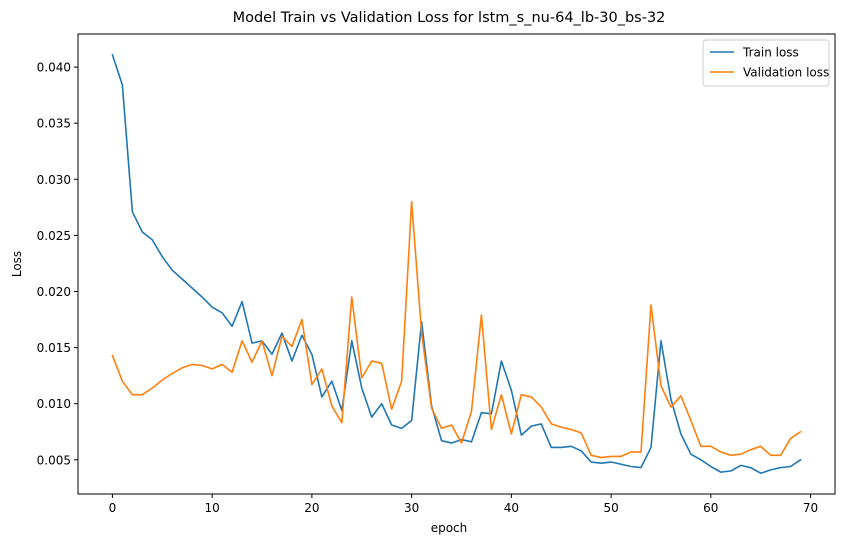  I want to click on y-axis-ticks: 0.005 0.010 0.015 0.020 0.025 0.030 0.035 0.040, so click(57, 264).